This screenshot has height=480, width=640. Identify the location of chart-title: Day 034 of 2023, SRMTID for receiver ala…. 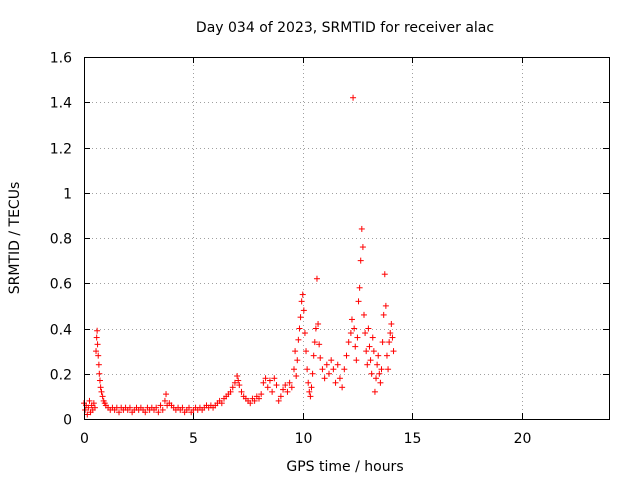
(345, 28).